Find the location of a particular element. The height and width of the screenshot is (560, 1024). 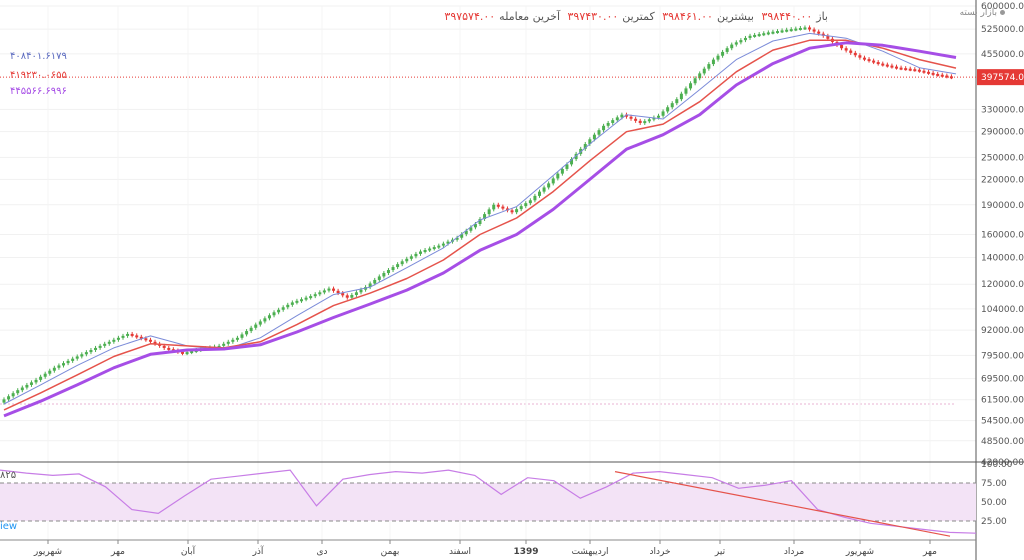

time-tick-label: مرداد is located at coordinates (794, 552).